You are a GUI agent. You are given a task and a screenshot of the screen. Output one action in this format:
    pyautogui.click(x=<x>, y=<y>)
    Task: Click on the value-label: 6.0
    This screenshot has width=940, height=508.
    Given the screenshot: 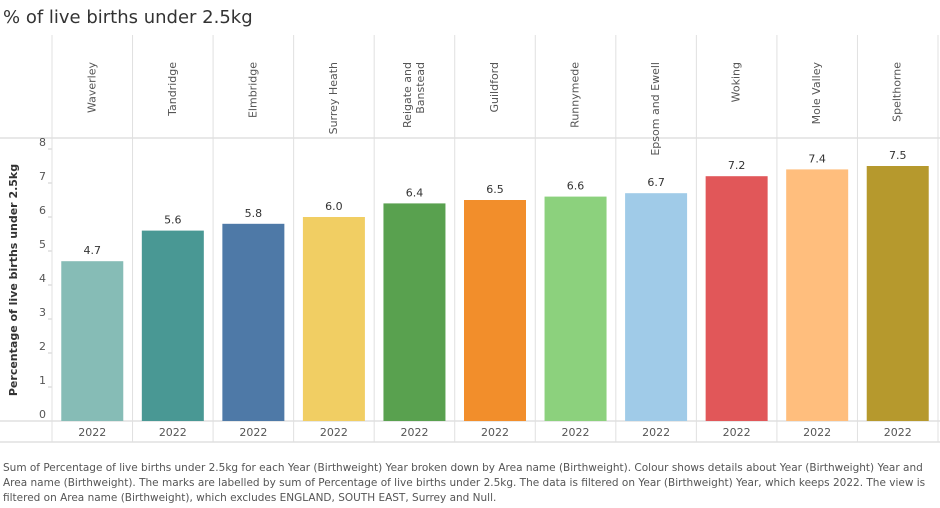 What is the action you would take?
    pyautogui.click(x=334, y=206)
    